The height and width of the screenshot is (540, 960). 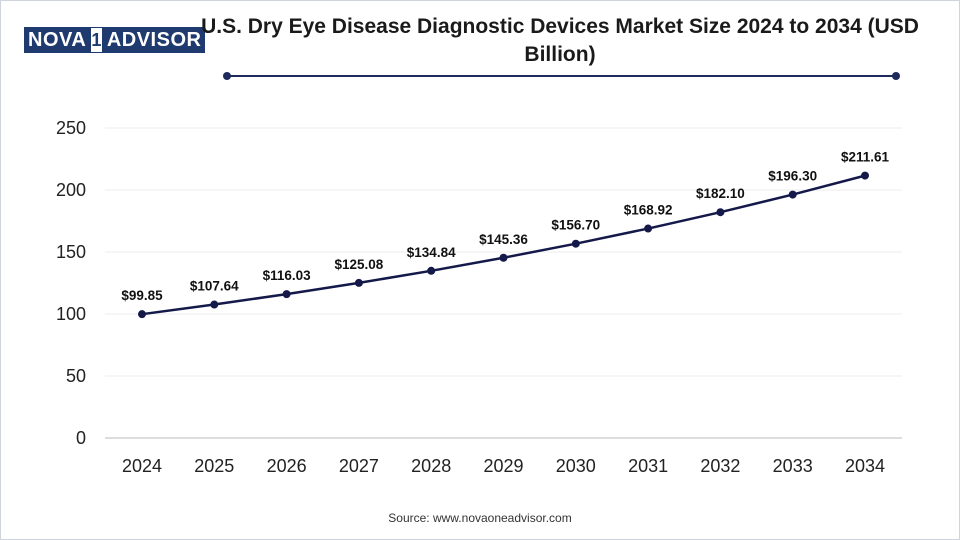 What do you see at coordinates (792, 194) in the screenshot?
I see `data-point-2033` at bounding box center [792, 194].